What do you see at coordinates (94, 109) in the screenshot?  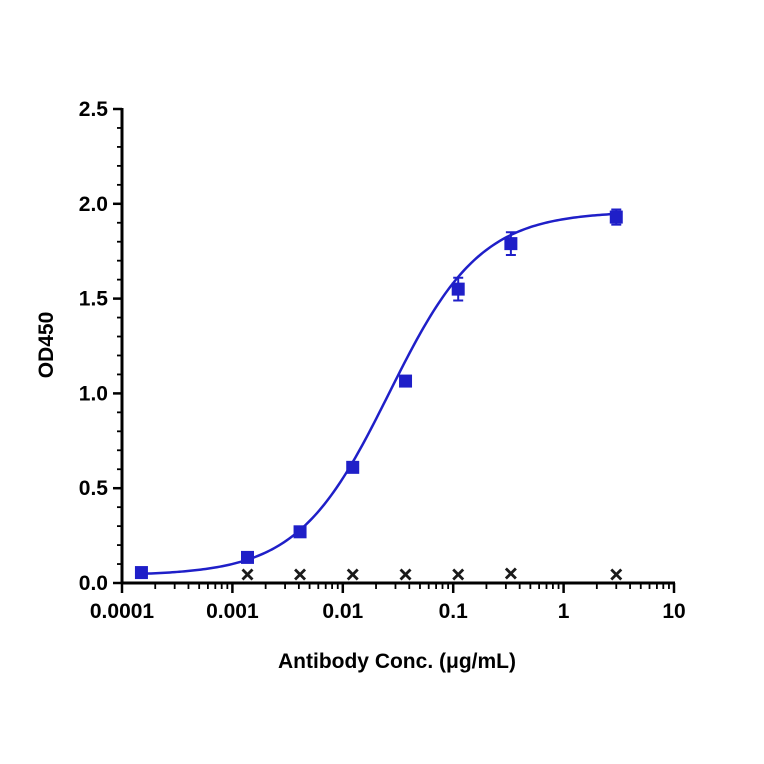 I see `y-tick-label: 2.5` at bounding box center [94, 109].